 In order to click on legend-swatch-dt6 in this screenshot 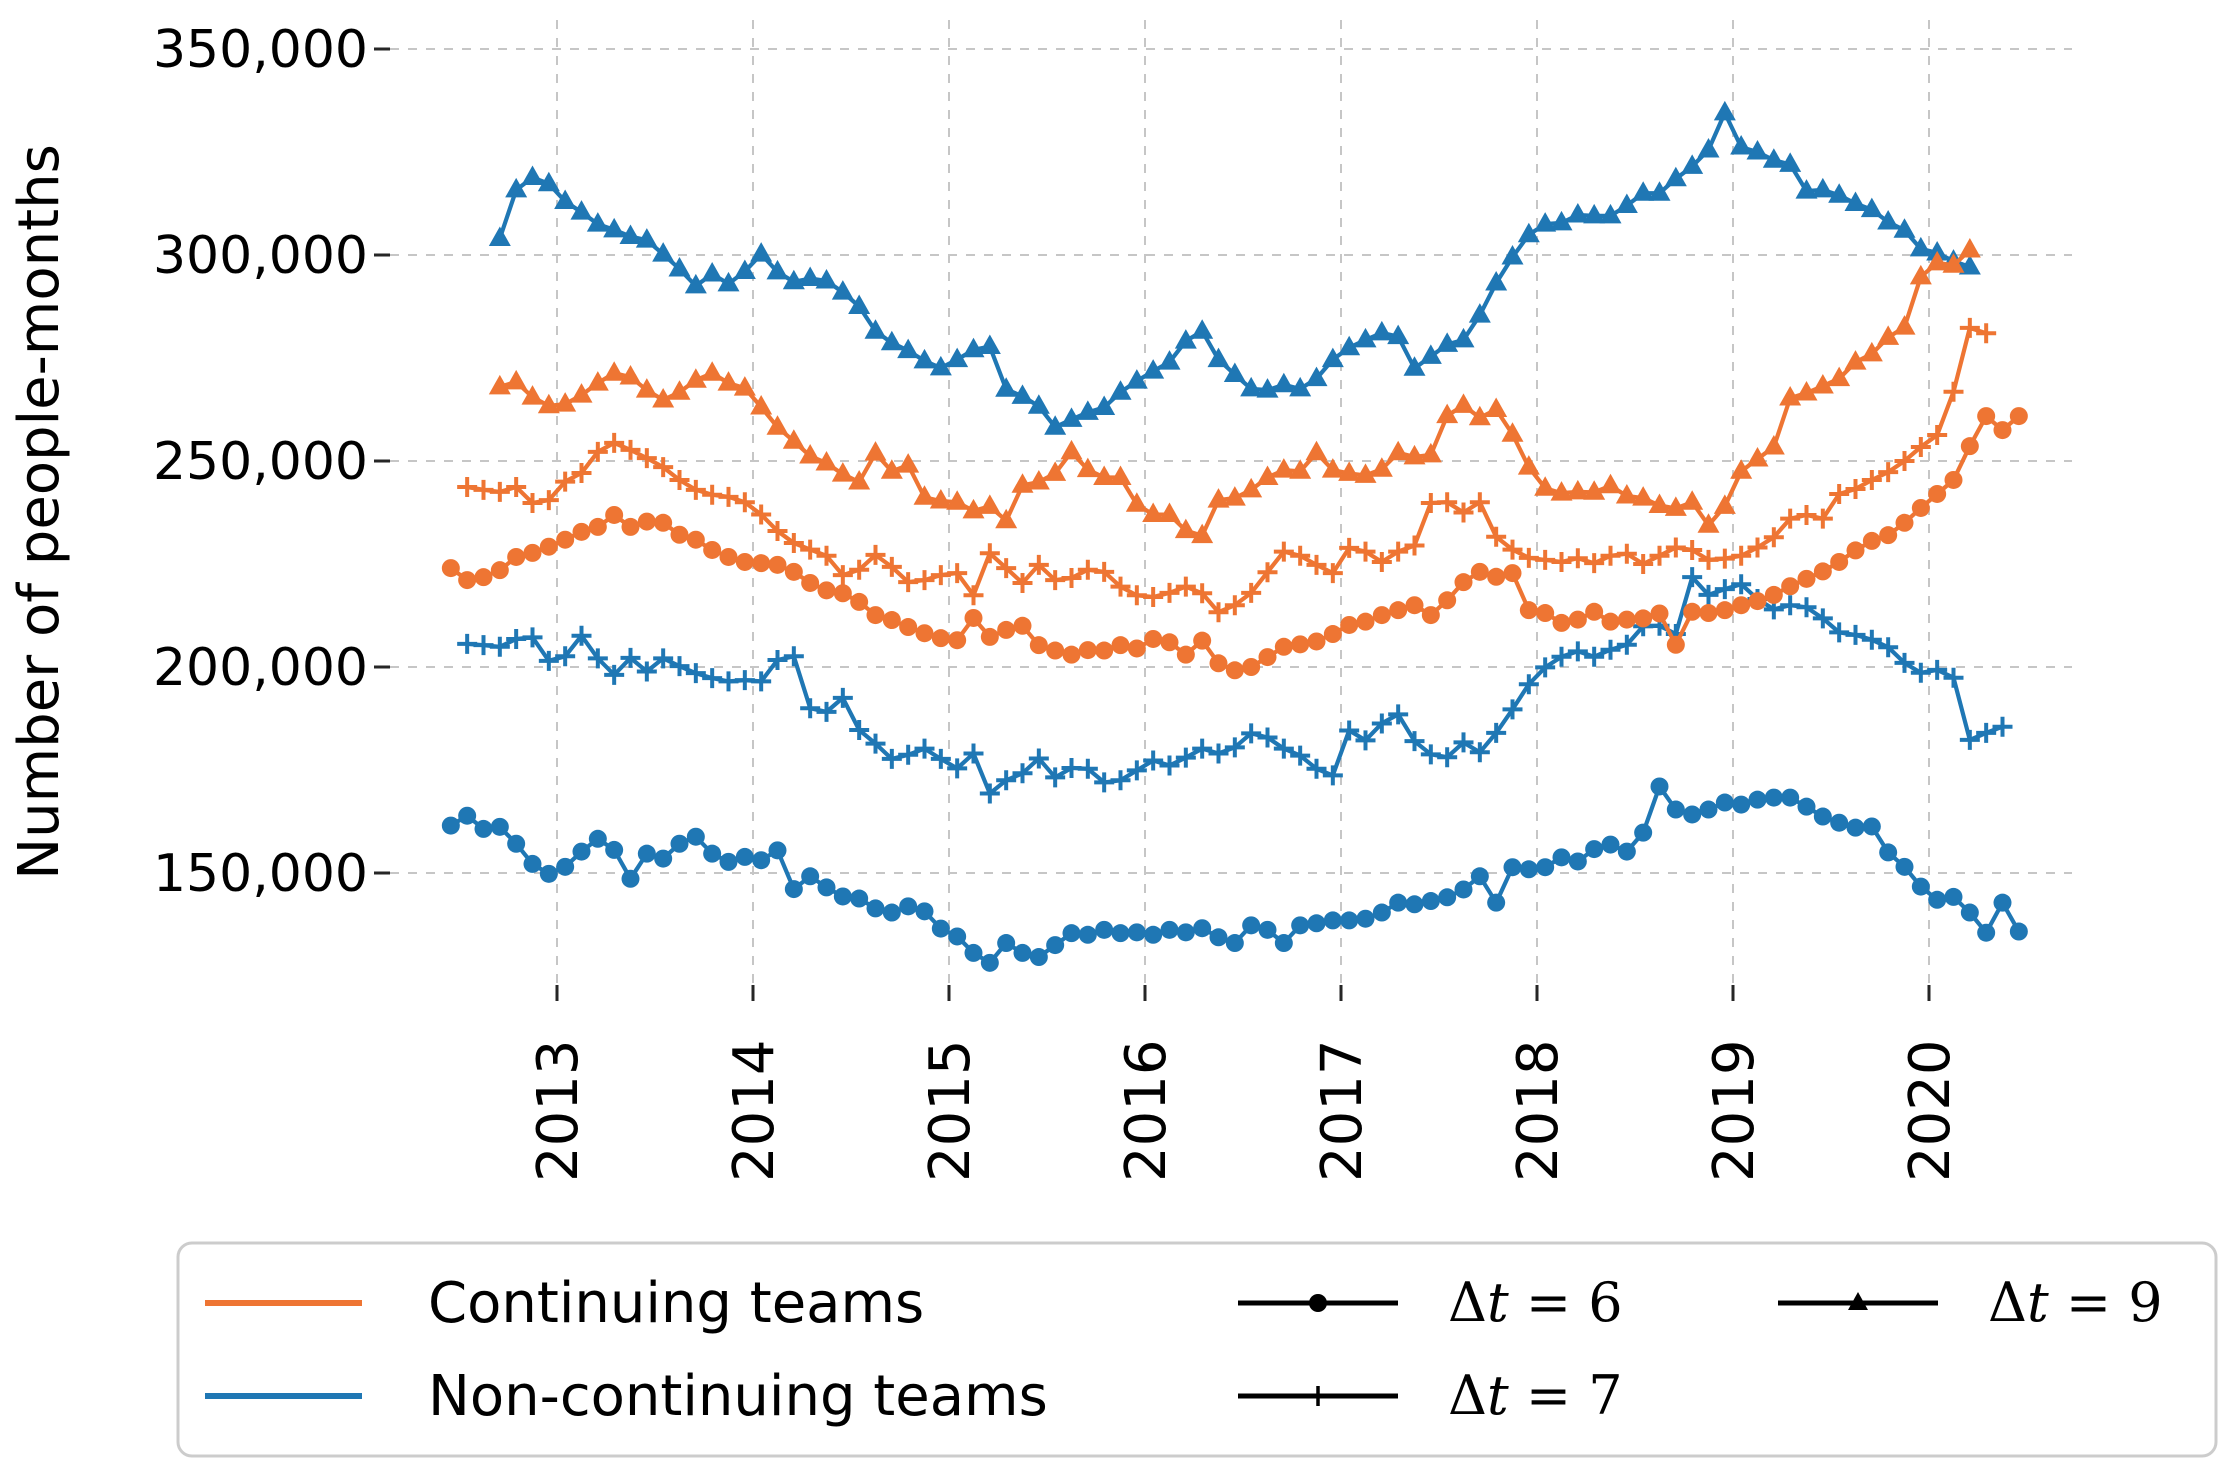, I will do `click(1318, 1303)`.